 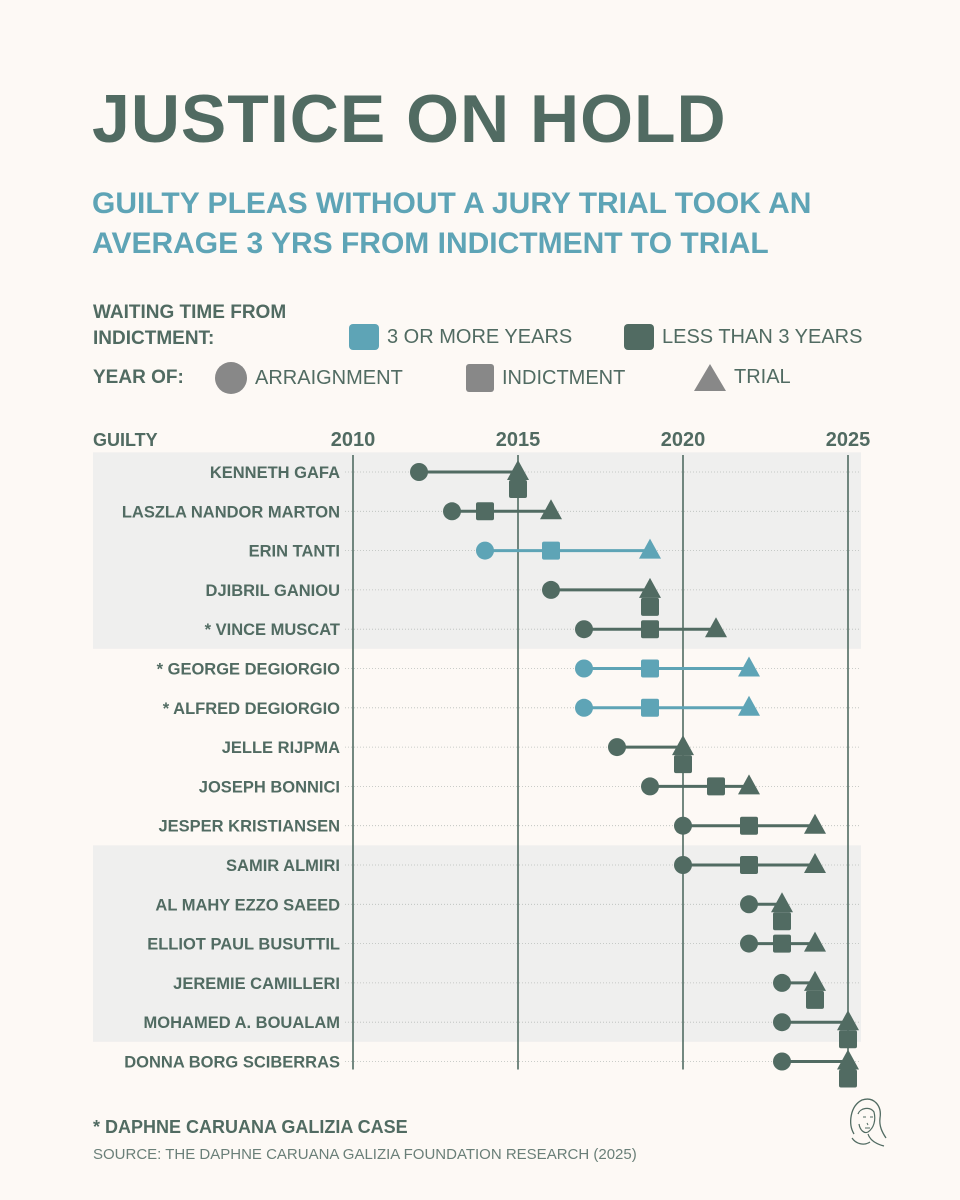 I want to click on legend-arraignment-label: ARRAIGNMENT, so click(x=329, y=377).